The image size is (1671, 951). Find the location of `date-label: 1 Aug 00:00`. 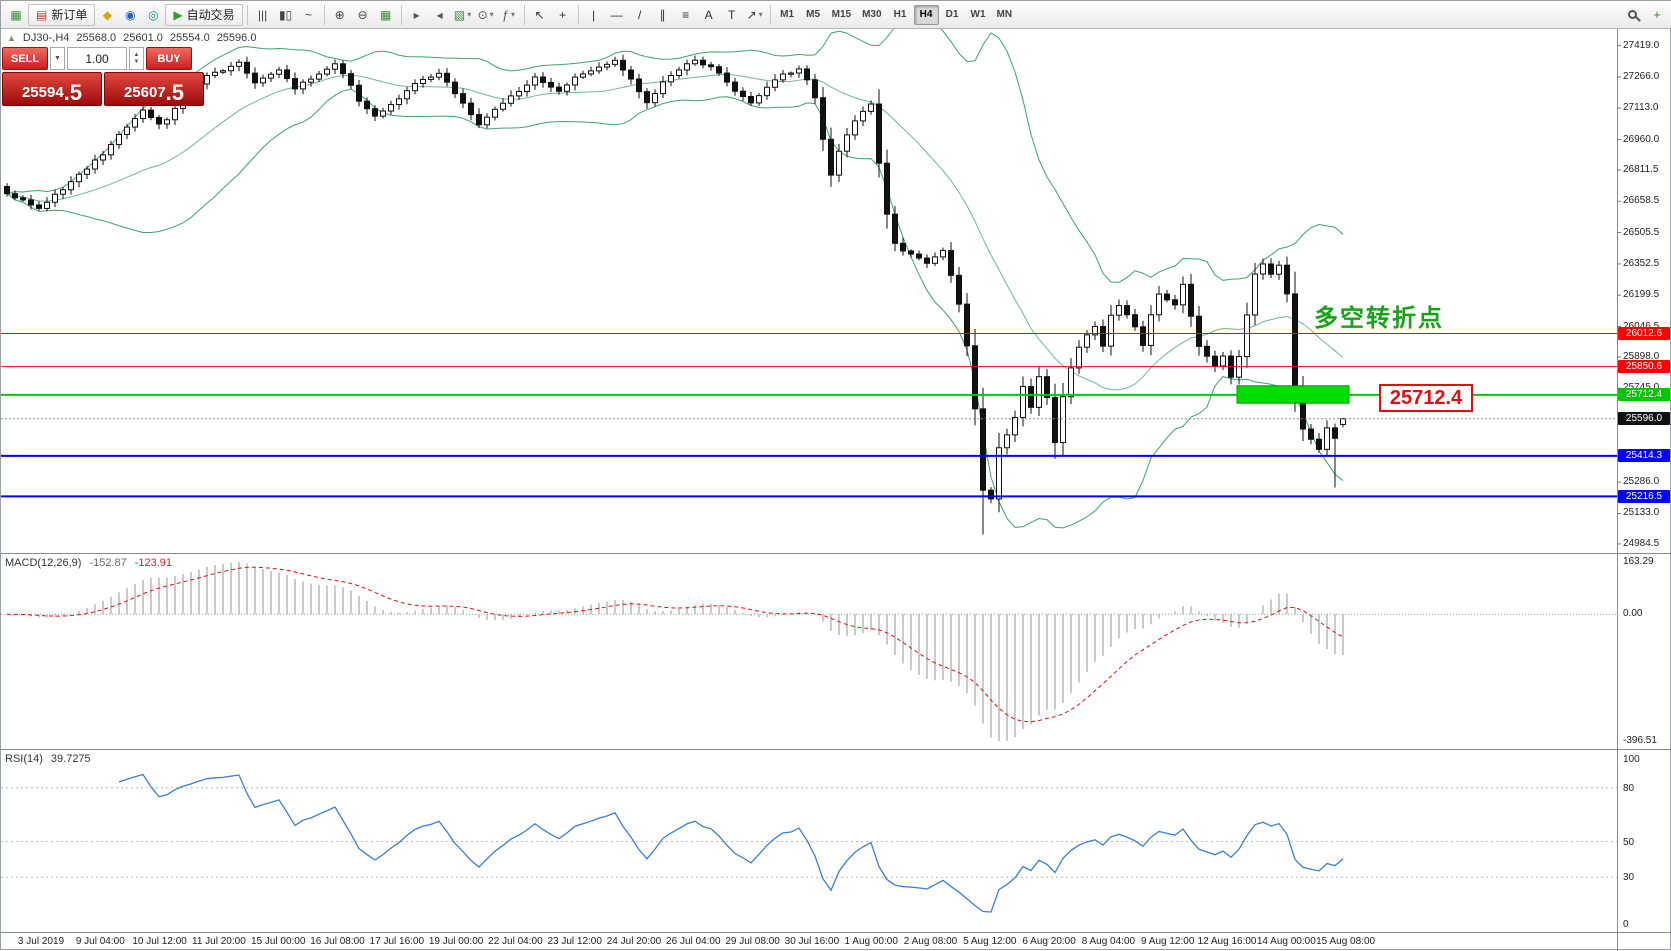

date-label: 1 Aug 00:00 is located at coordinates (871, 941).